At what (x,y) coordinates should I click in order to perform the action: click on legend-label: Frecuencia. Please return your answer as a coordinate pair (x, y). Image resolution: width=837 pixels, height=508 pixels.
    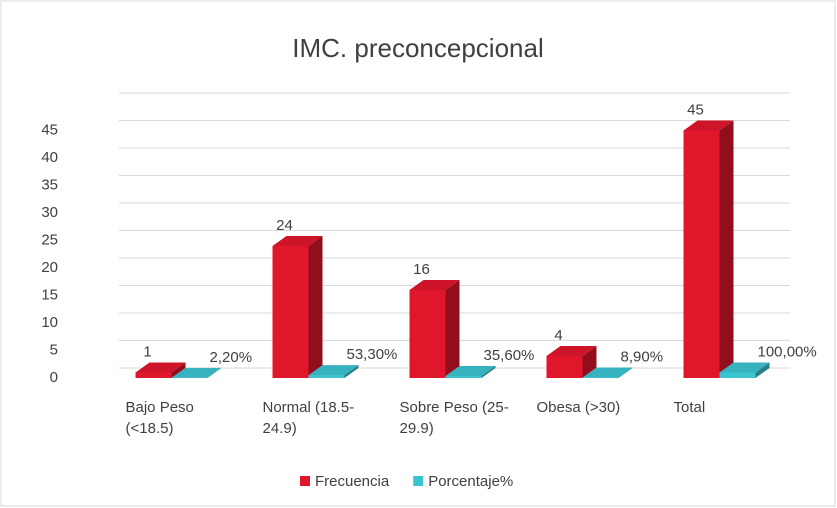
    Looking at the image, I should click on (352, 481).